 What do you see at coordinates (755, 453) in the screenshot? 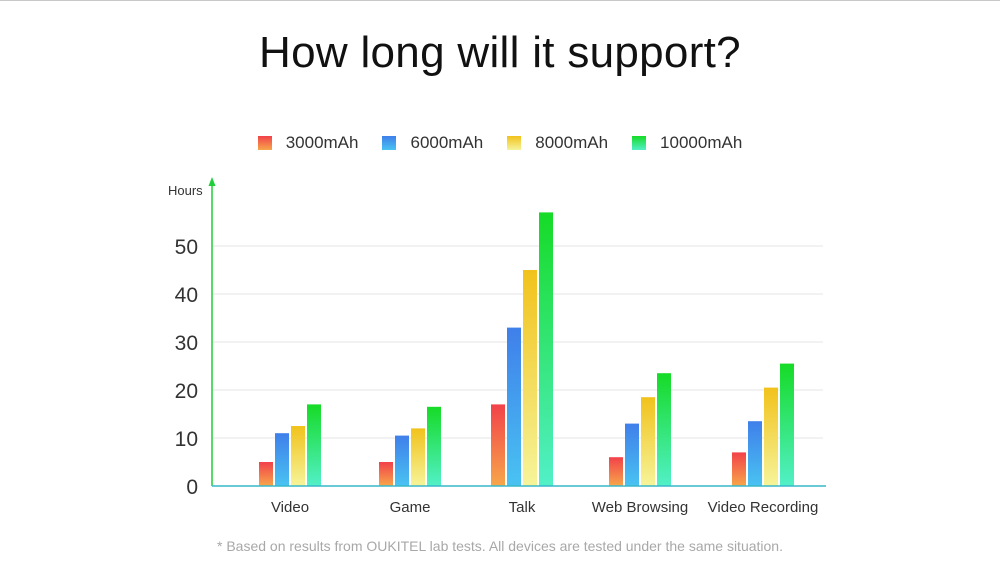
I see `bar-video-recording-6000mah` at bounding box center [755, 453].